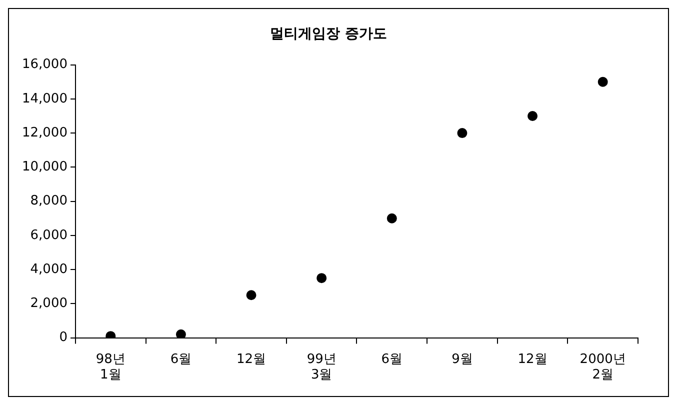 Image resolution: width=677 pixels, height=405 pixels. Describe the element at coordinates (45, 167) in the screenshot. I see `y-tick-label: 10,000` at that location.